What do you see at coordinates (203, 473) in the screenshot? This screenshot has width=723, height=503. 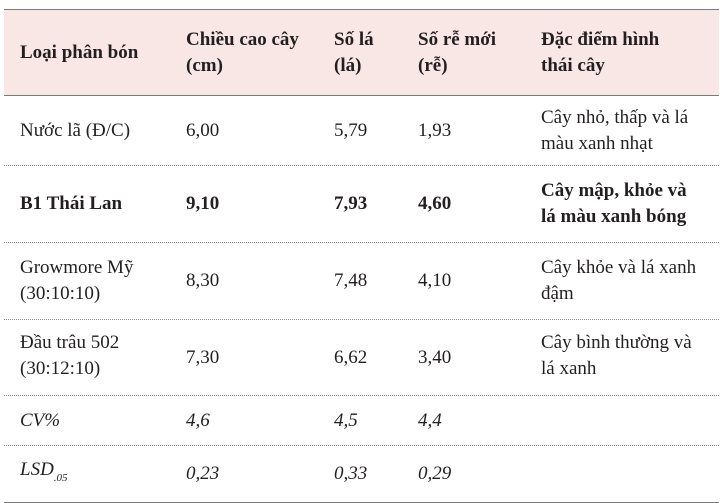 I see `plant-height-cell: 0,23` at bounding box center [203, 473].